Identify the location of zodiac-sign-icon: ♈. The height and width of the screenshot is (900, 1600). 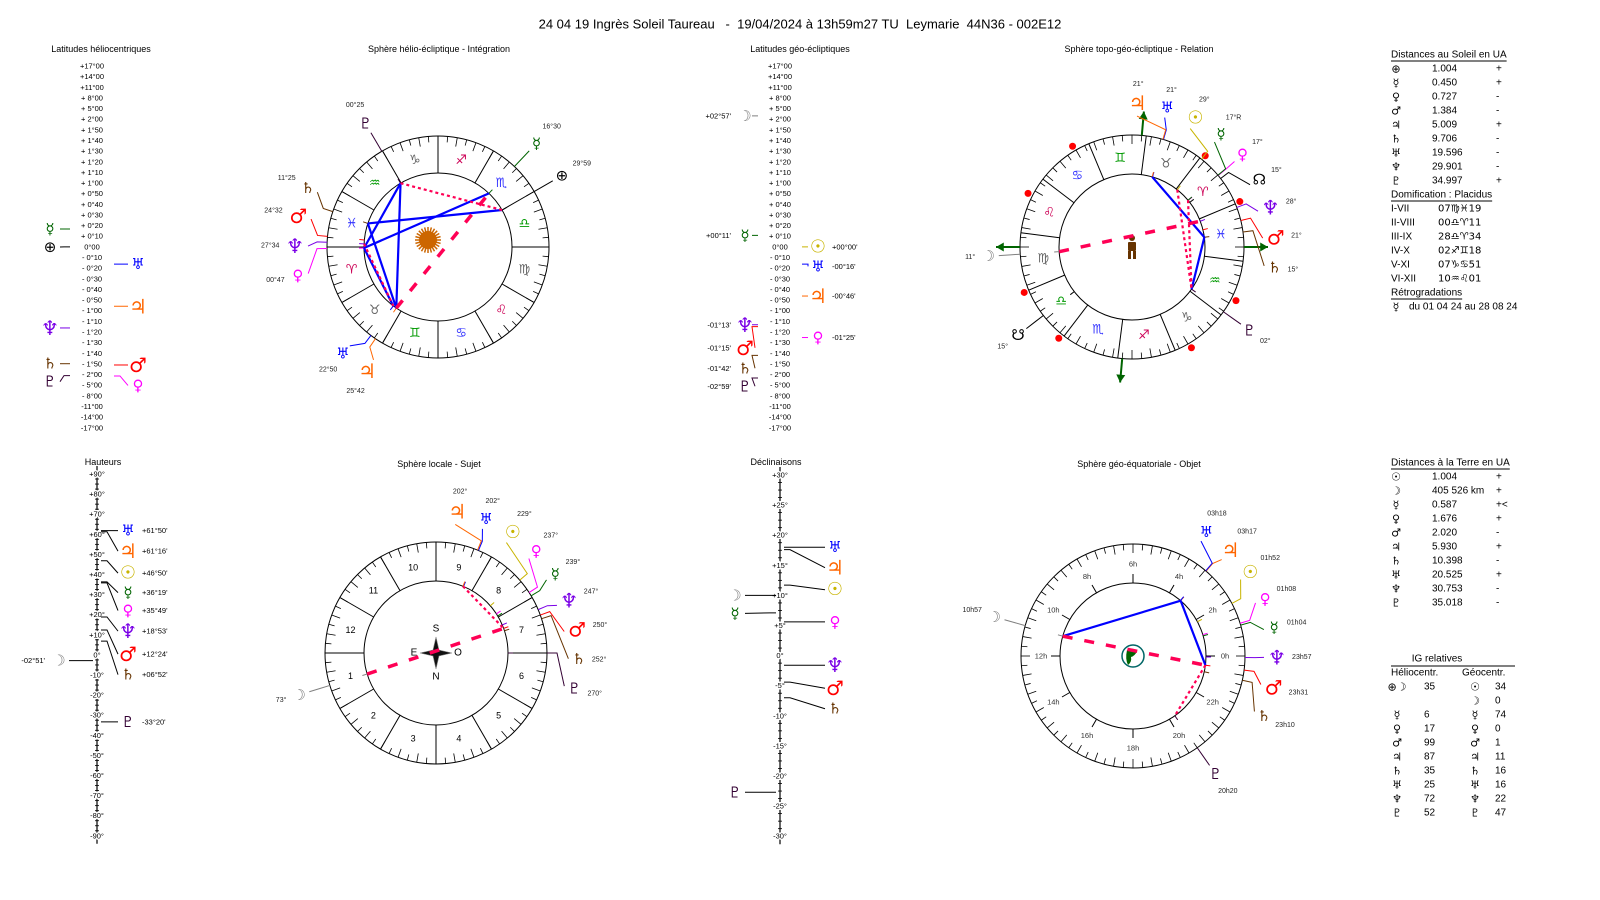
(1203, 192).